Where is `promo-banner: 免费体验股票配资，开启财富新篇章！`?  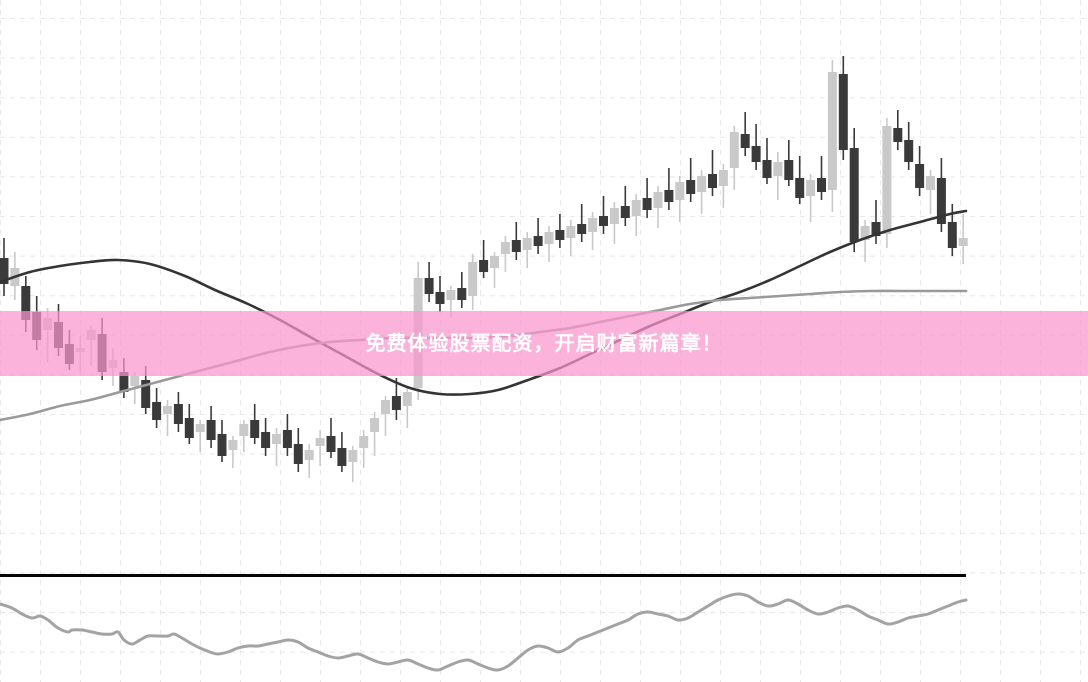 promo-banner: 免费体验股票配资，开启财富新篇章！ is located at coordinates (544, 343).